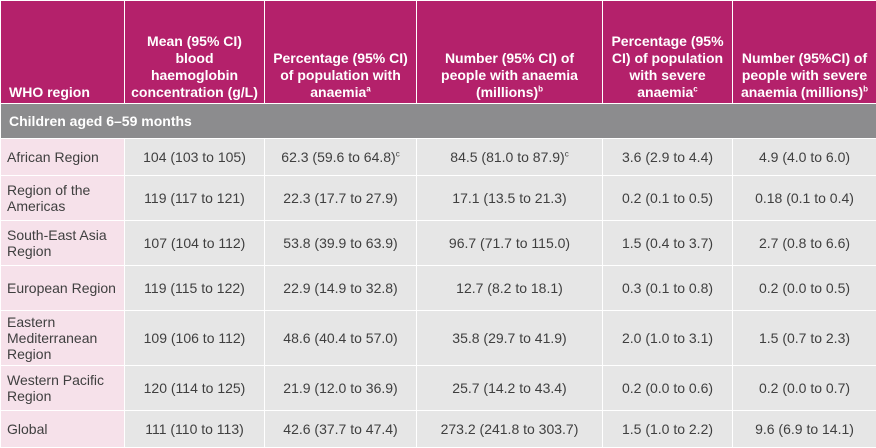 This screenshot has height=448, width=876. What do you see at coordinates (341, 243) in the screenshot?
I see `value-cell: 53.8 (39.9 to 63.9)` at bounding box center [341, 243].